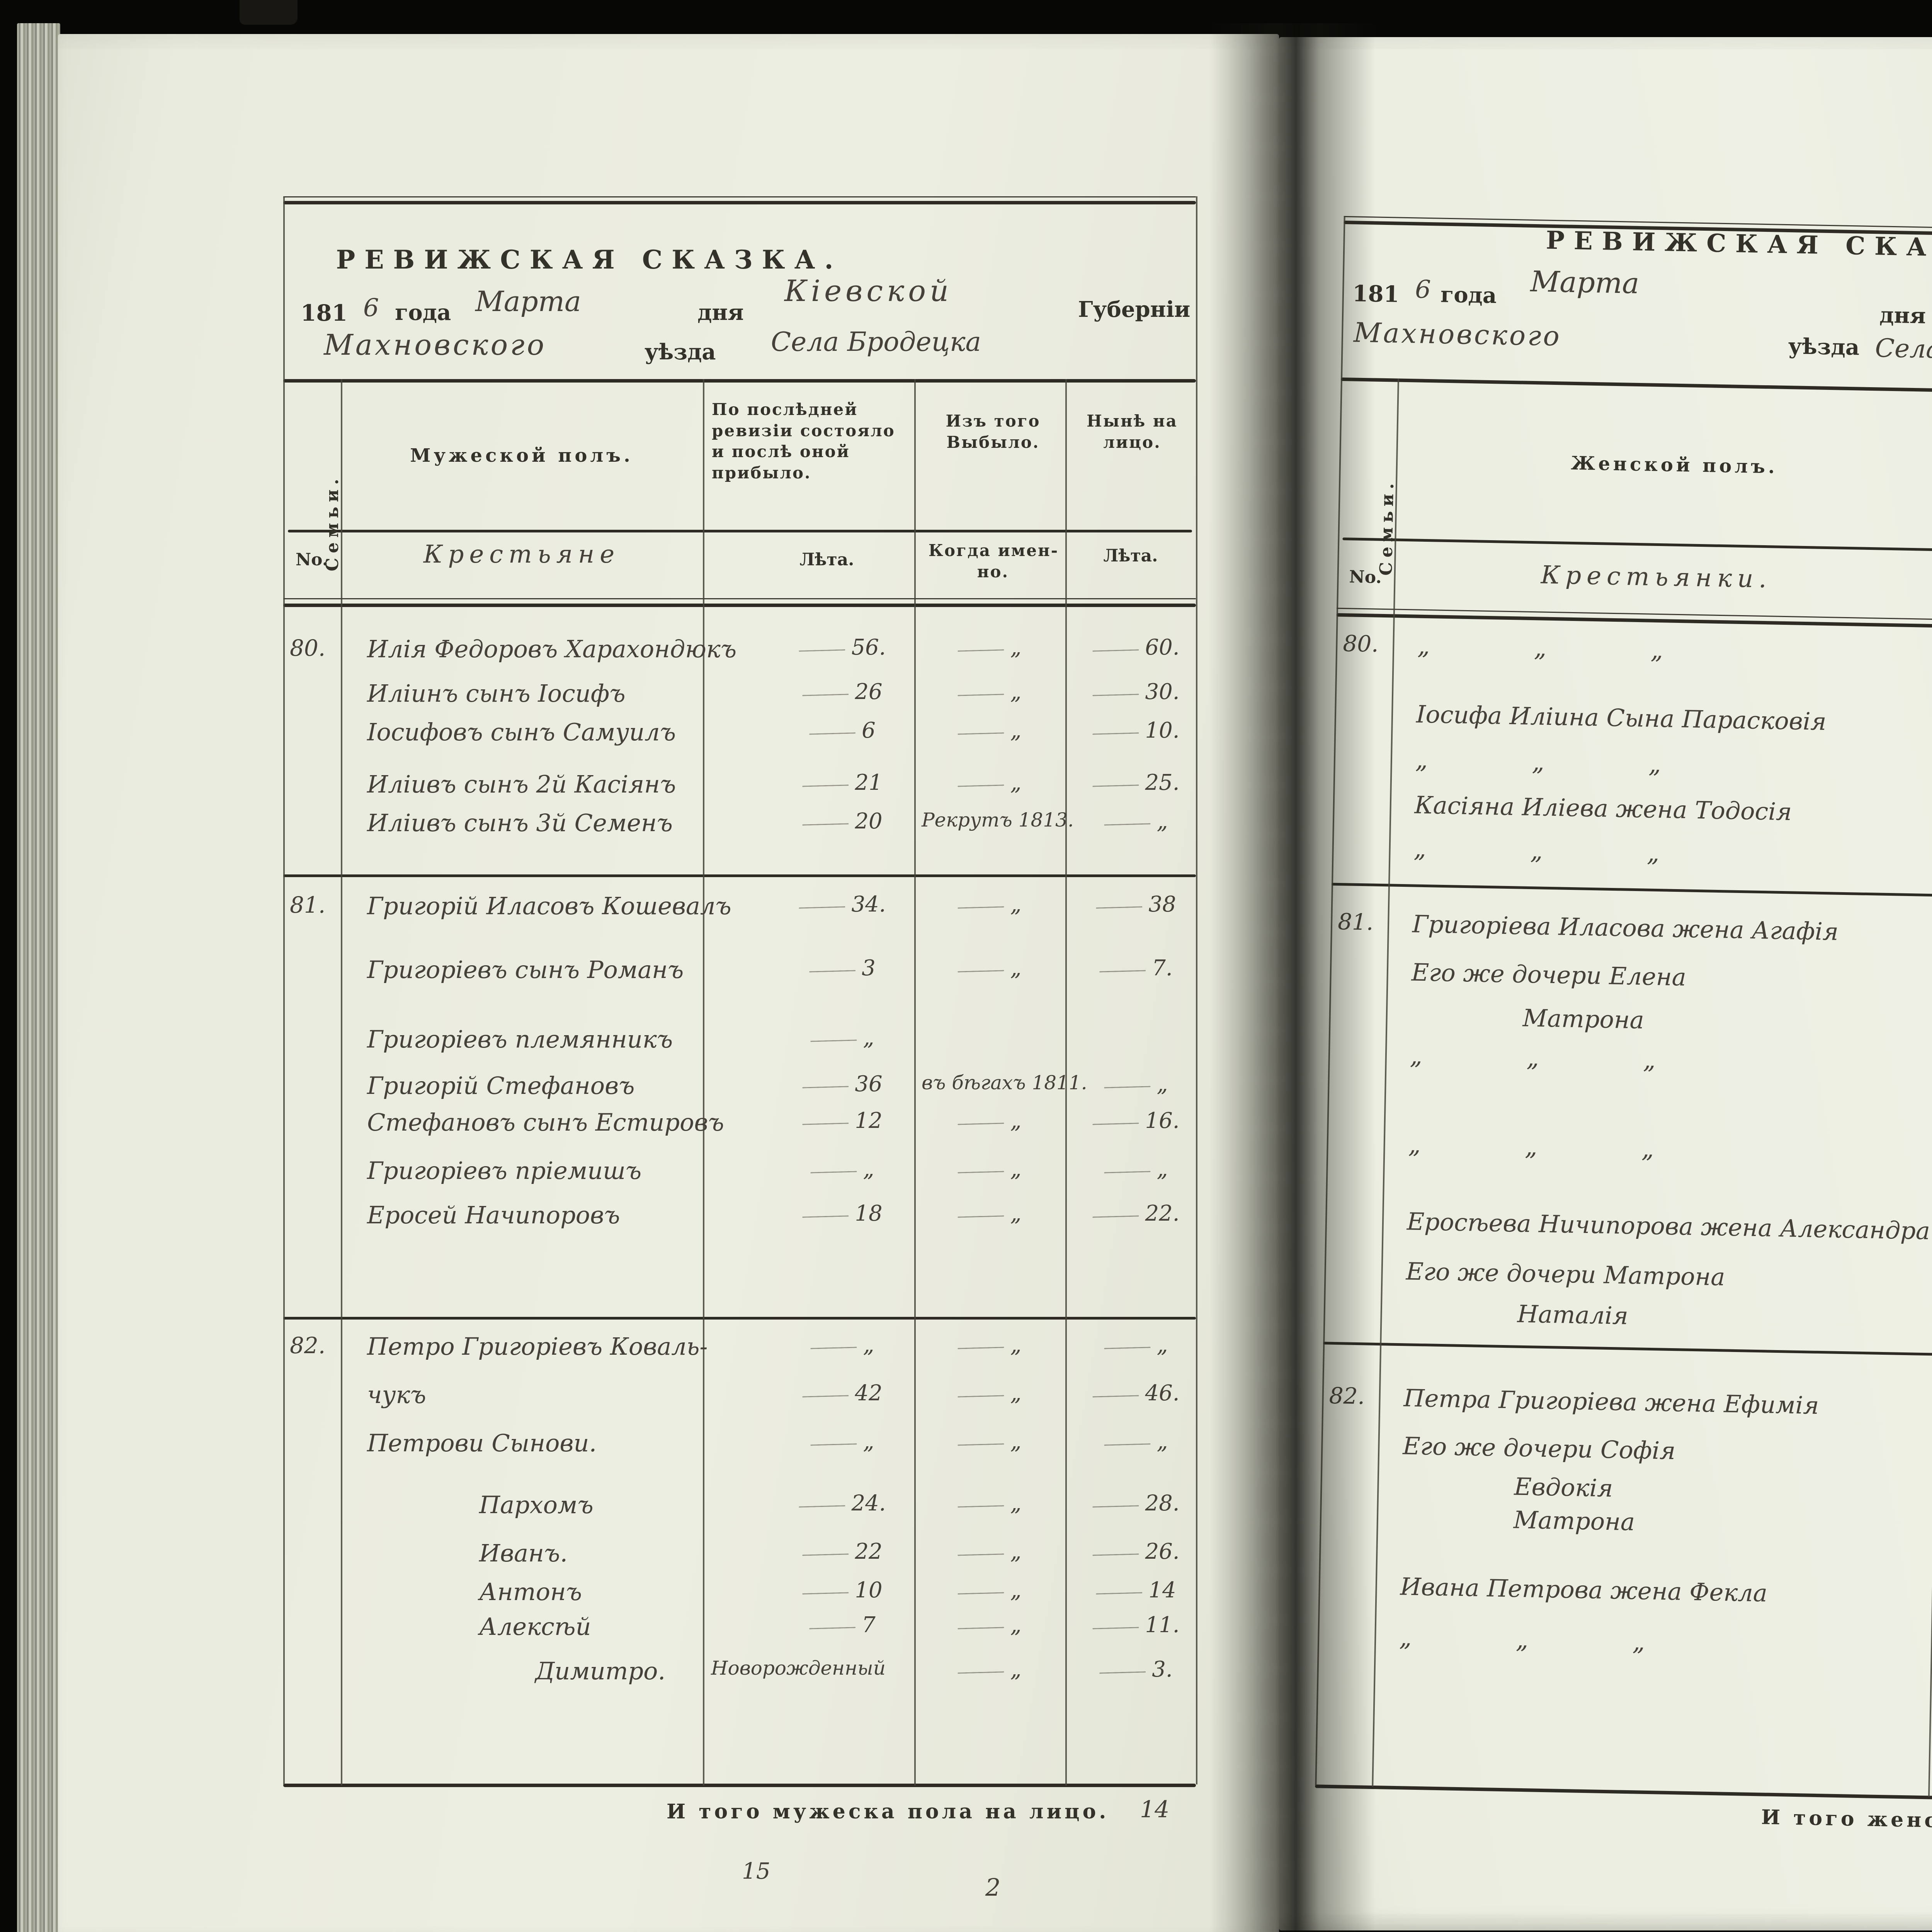 Image resolution: width=1932 pixels, height=1932 pixels. I want to click on cell-value: 18, so click(843, 1213).